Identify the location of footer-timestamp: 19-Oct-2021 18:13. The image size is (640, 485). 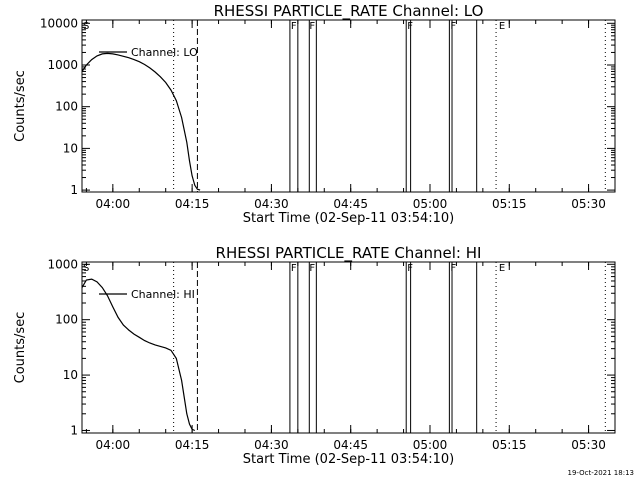
(600, 473).